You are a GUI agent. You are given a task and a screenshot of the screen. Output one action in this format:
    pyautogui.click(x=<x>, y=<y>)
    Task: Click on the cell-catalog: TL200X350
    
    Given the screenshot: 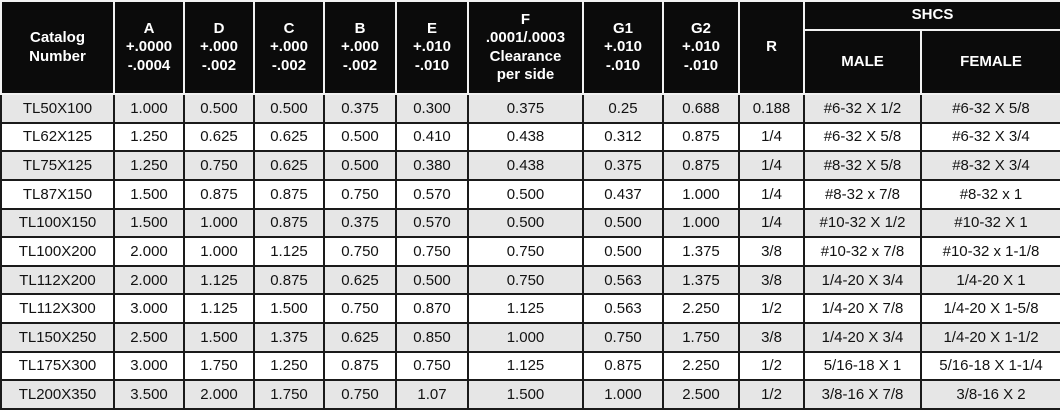 What is the action you would take?
    pyautogui.click(x=57, y=394)
    